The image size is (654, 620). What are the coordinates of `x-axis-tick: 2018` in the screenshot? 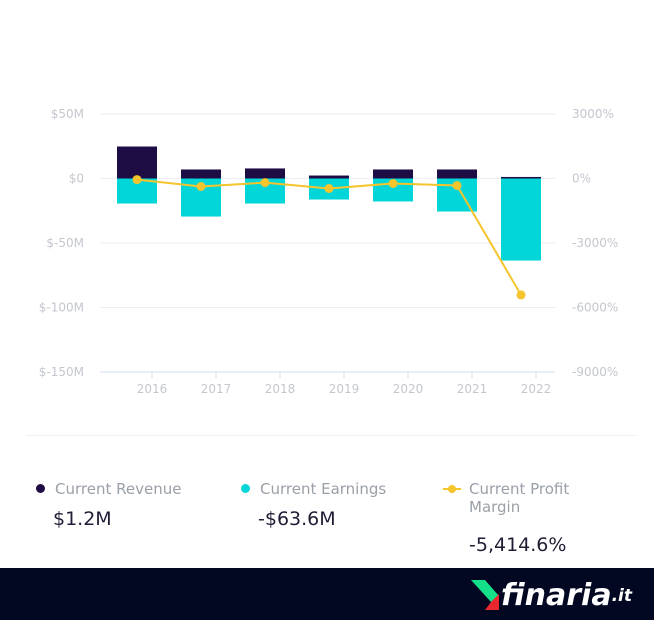 It's located at (280, 389).